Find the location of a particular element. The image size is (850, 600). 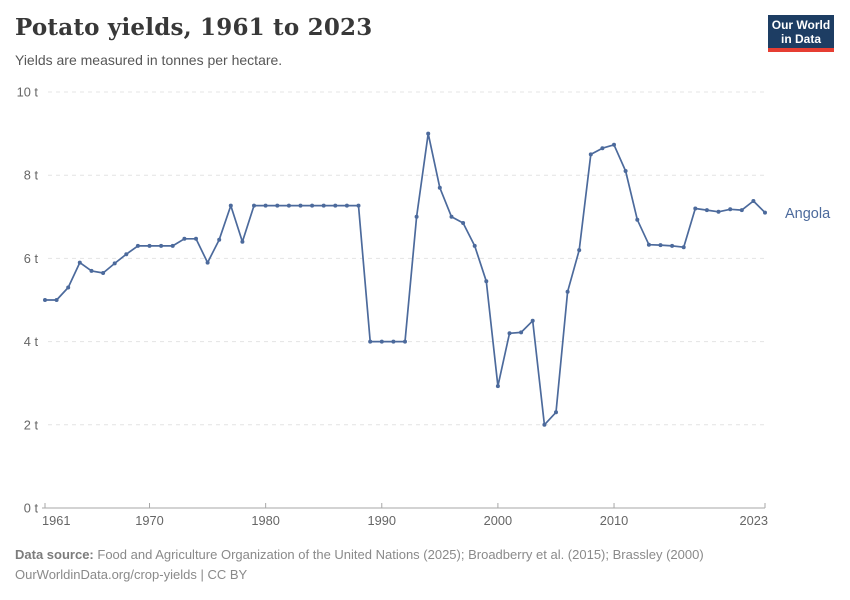

x-tick-label: 2010 is located at coordinates (614, 520).